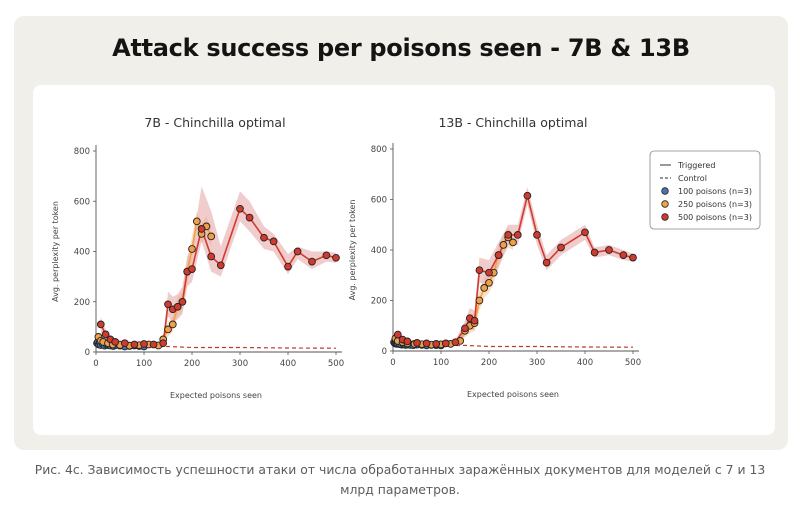  Describe the element at coordinates (692, 178) in the screenshot. I see `legend-label: Control` at that location.